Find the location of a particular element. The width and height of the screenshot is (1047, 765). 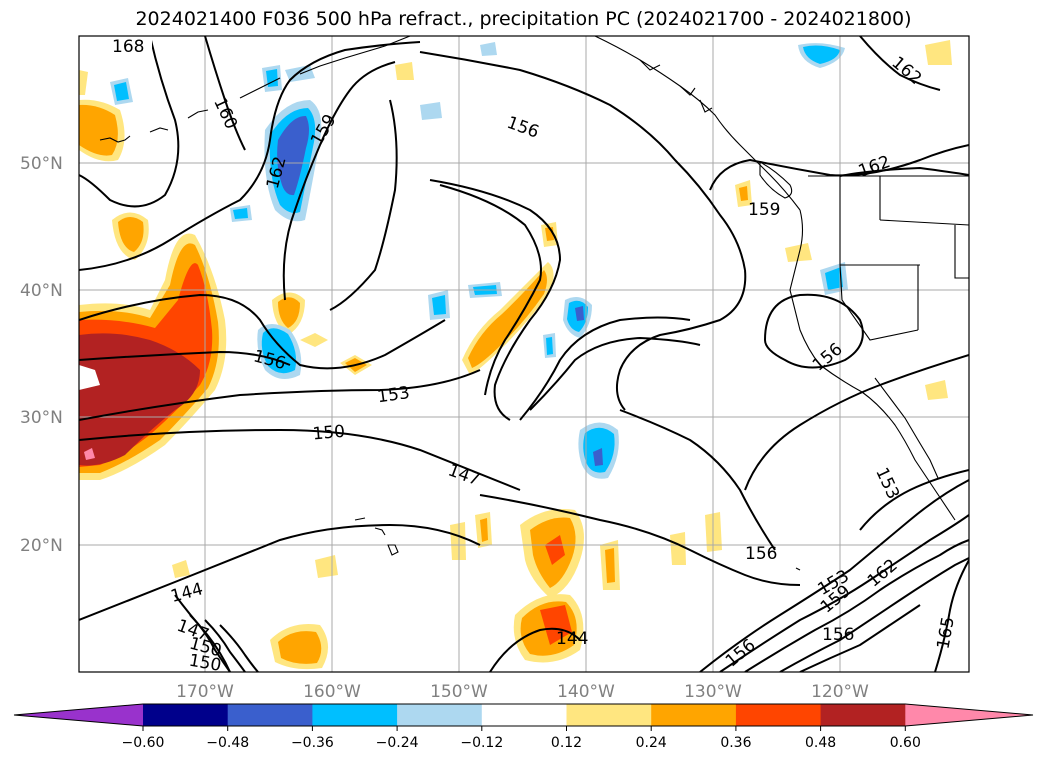

colorbar-tick-label: 0.12 is located at coordinates (566, 743).